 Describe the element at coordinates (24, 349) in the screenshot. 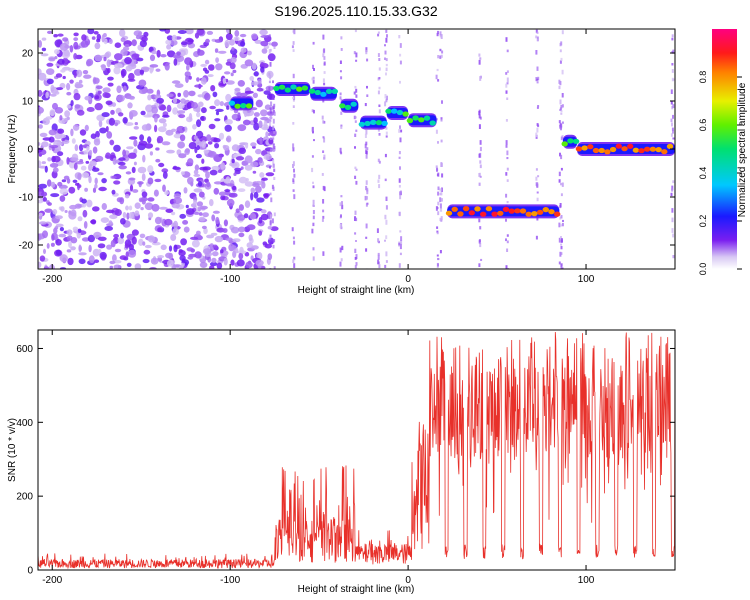

I see `y-tick-label: 600` at that location.